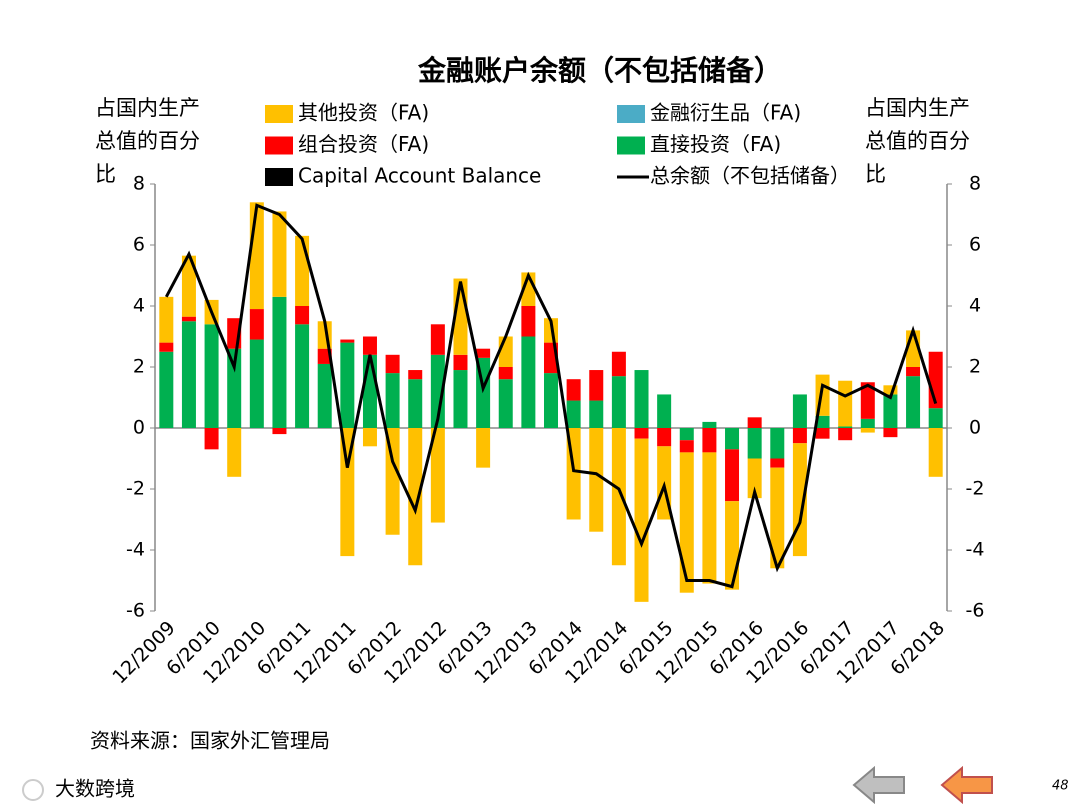  What do you see at coordinates (967, 785) in the screenshot?
I see `next-button` at bounding box center [967, 785].